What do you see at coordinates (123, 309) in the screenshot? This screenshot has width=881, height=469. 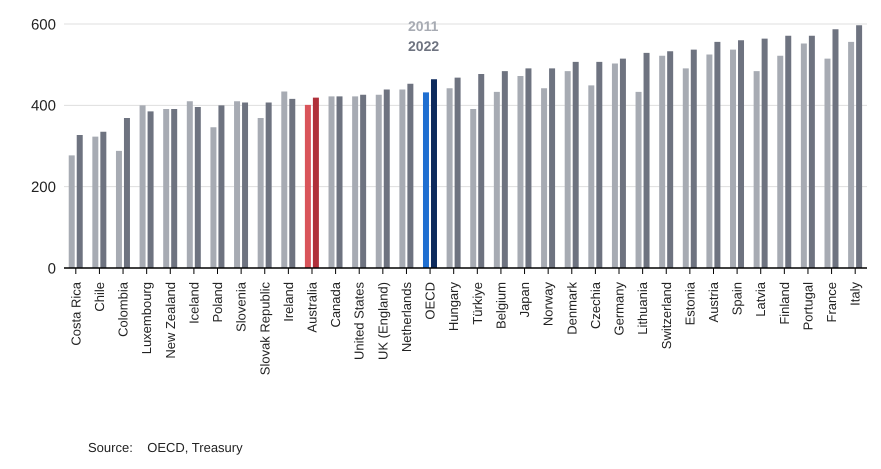 I see `x-tick-label: Colombia` at bounding box center [123, 309].